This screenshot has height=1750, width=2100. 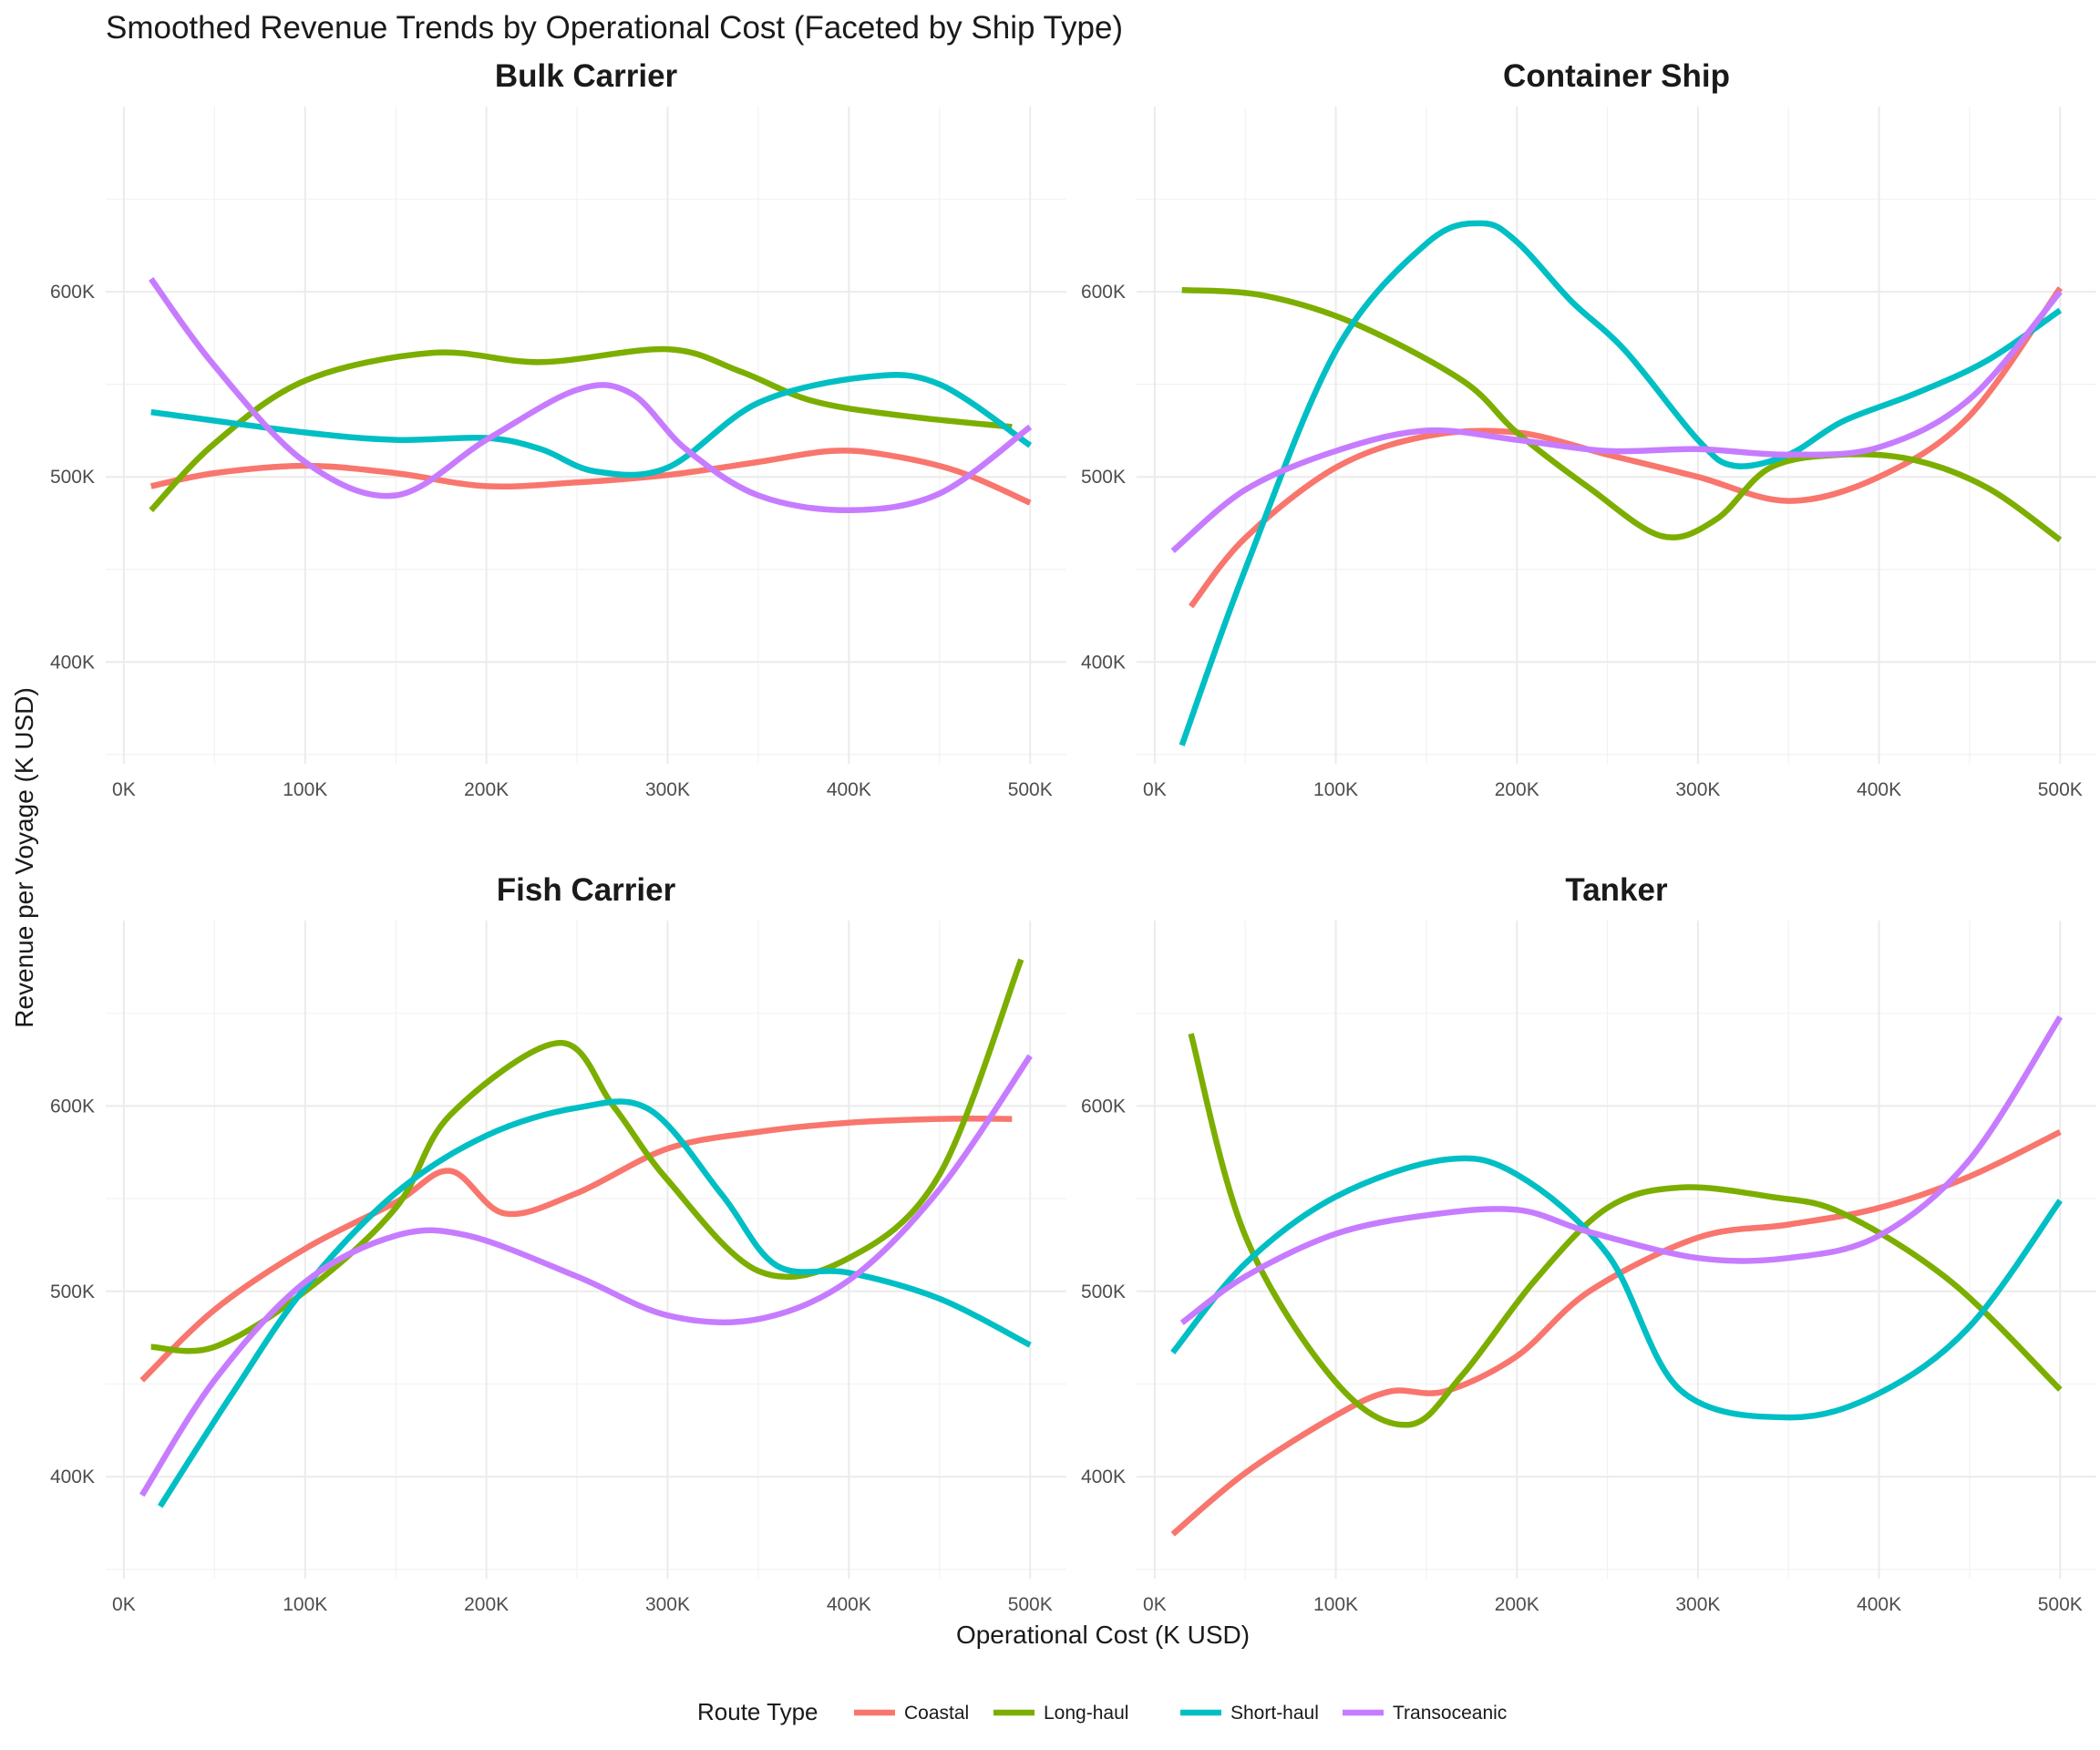 I want to click on line-tanker-short-haul, so click(x=1617, y=1288).